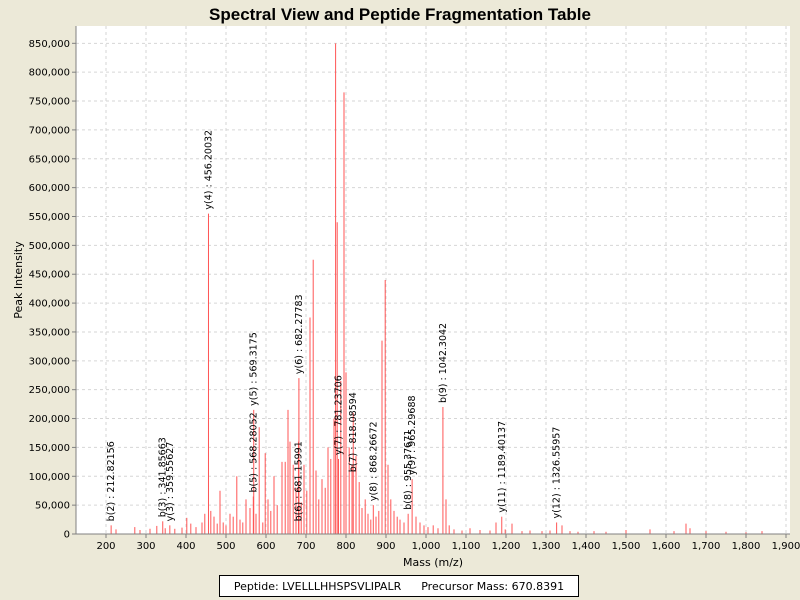 This screenshot has height=600, width=800. What do you see at coordinates (49, 275) in the screenshot?
I see `y-tick-label: 450,000` at bounding box center [49, 275].